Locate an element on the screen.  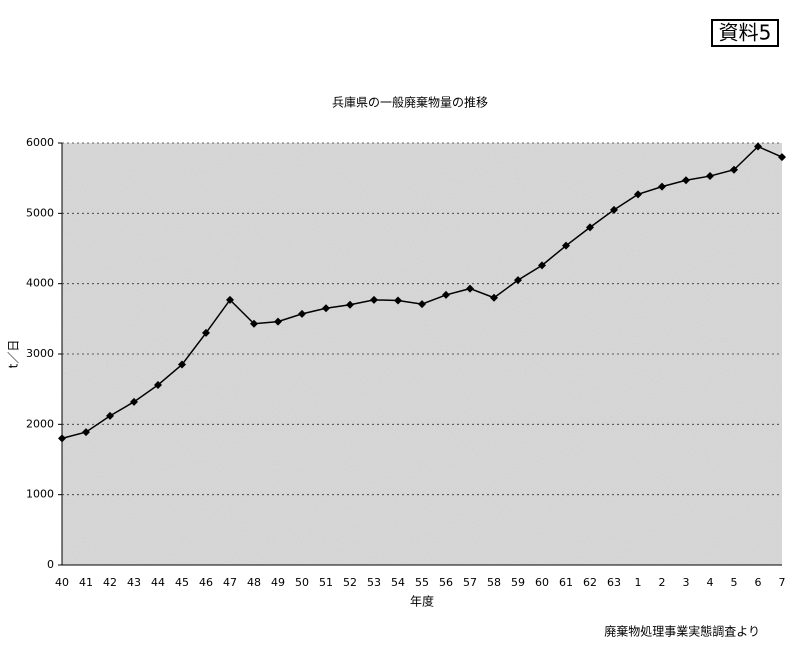
x-tick-label: 57 is located at coordinates (470, 582).